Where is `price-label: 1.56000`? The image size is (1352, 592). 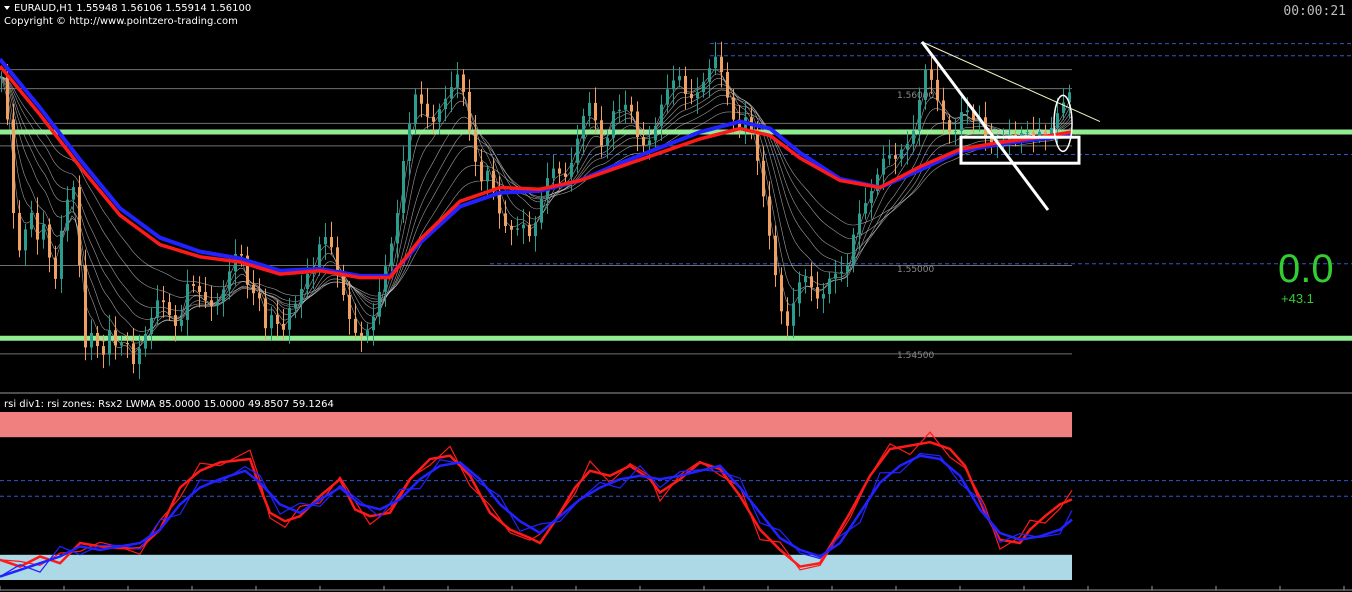
price-label: 1.56000 is located at coordinates (916, 96).